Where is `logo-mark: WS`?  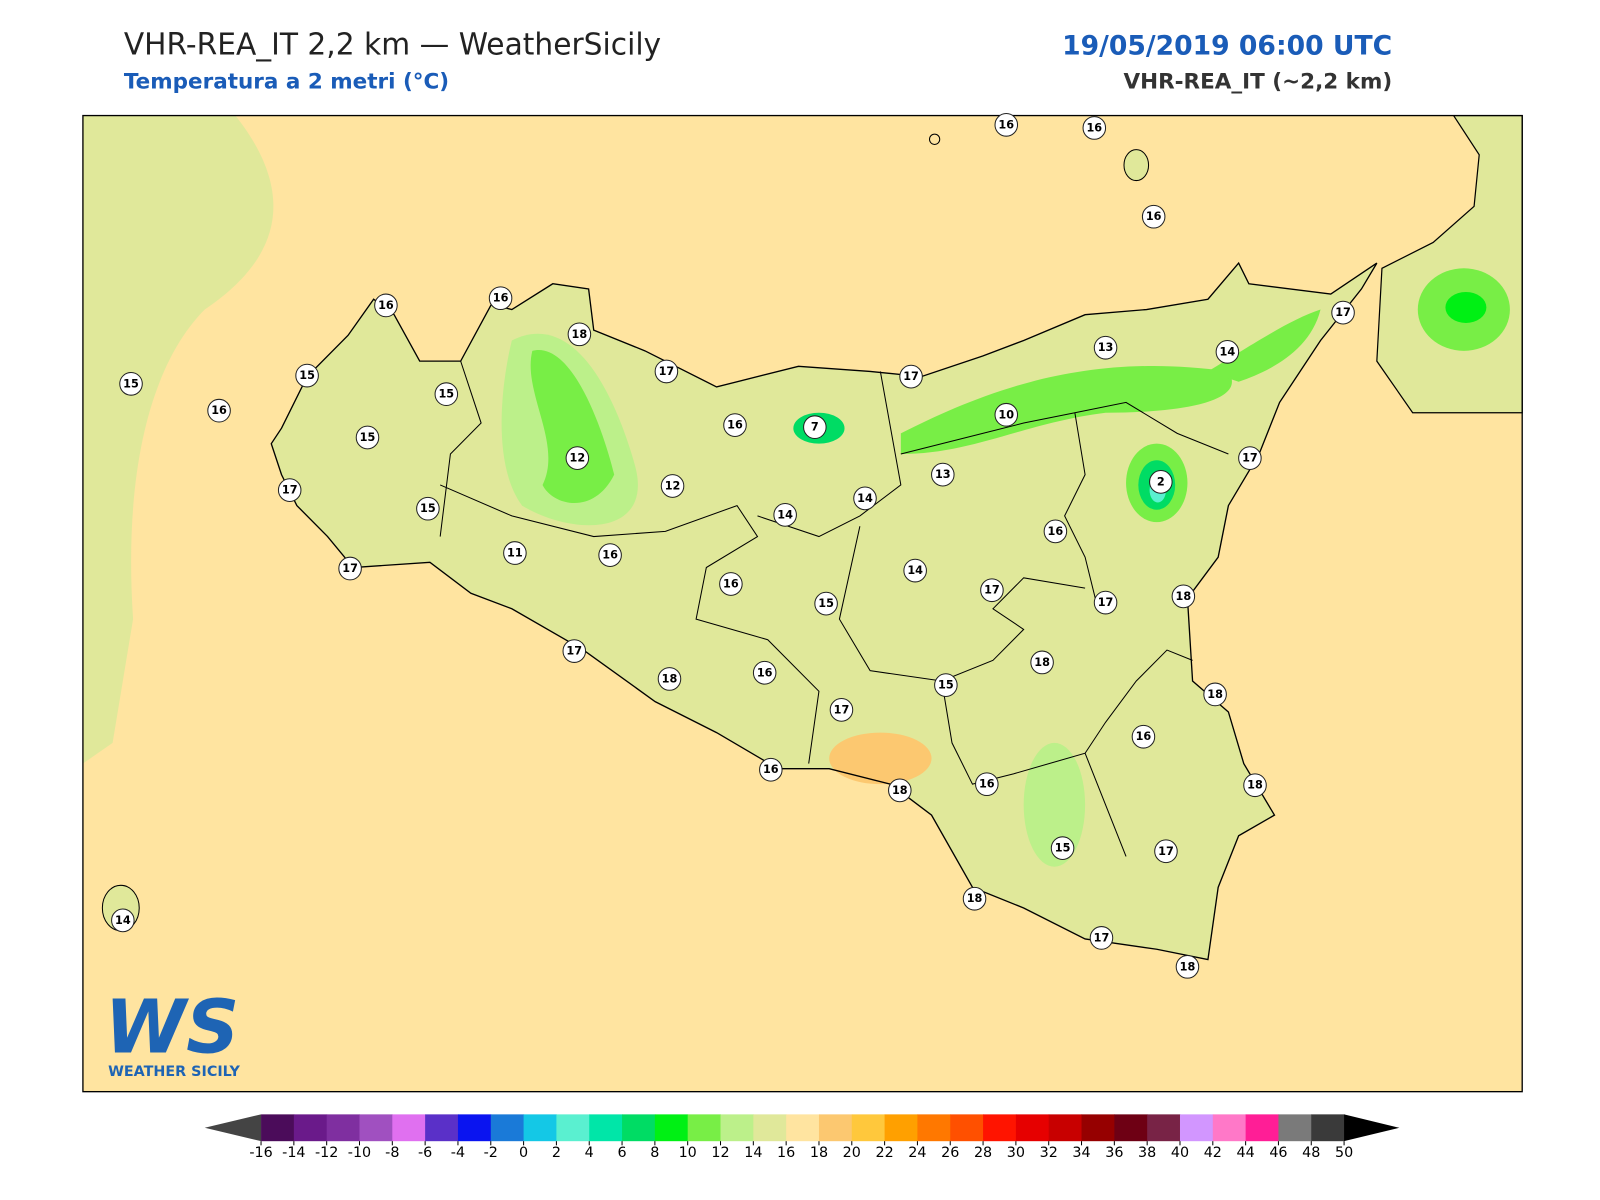
logo-mark: WS is located at coordinates (172, 1027).